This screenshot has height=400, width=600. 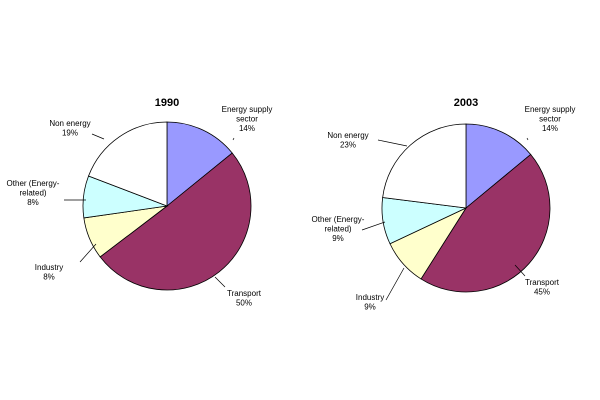 I want to click on slice-label-1990-3: Other (Energy-related) 8%, so click(x=33, y=193).